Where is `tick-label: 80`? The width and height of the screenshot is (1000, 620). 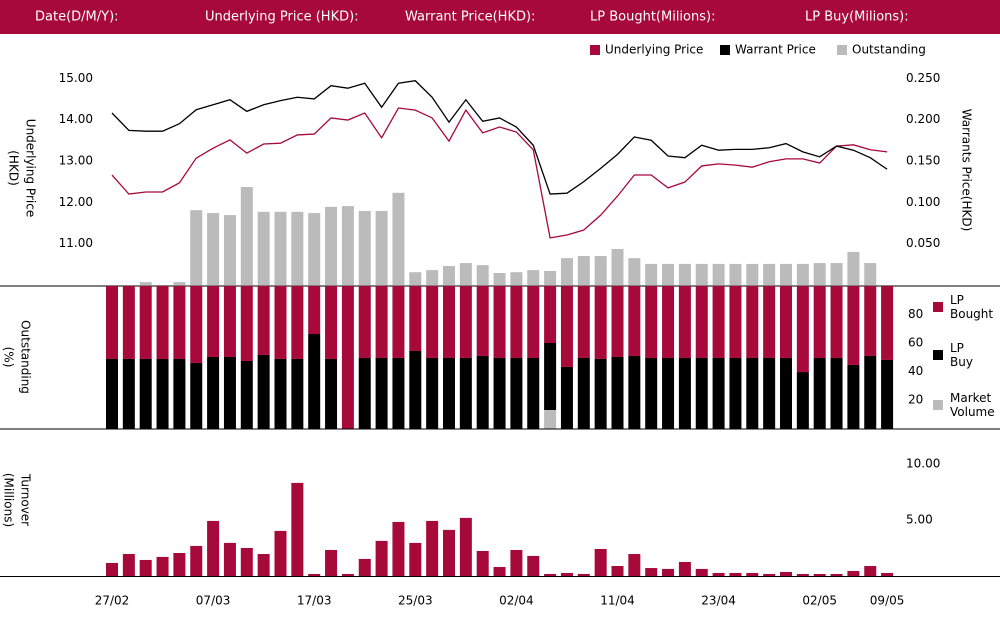 tick-label: 80 is located at coordinates (915, 314).